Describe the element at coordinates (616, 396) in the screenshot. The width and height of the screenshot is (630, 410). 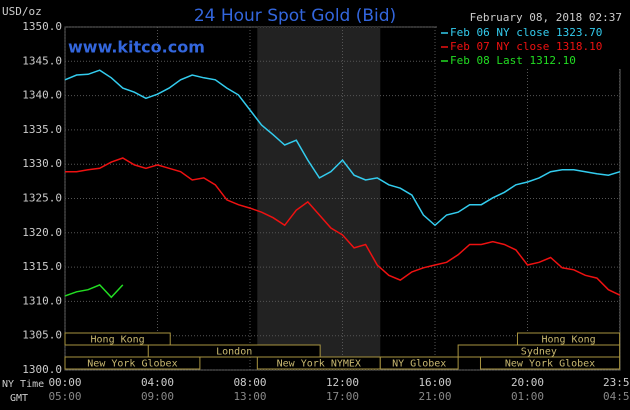
I see `x2-tick-label: 04:59` at that location.